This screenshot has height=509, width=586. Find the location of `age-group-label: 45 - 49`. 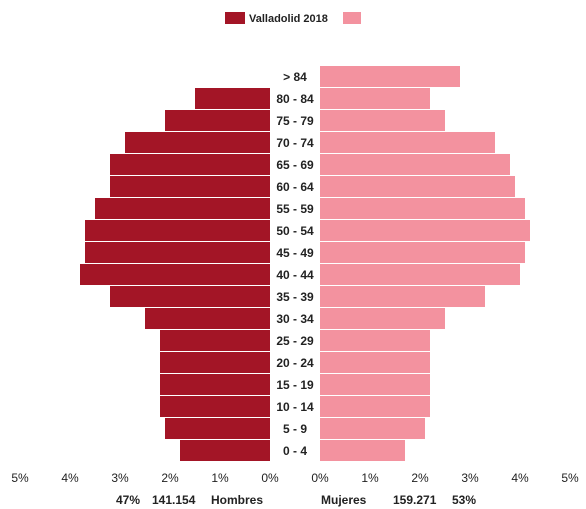

age-group-label: 45 - 49 is located at coordinates (295, 253).